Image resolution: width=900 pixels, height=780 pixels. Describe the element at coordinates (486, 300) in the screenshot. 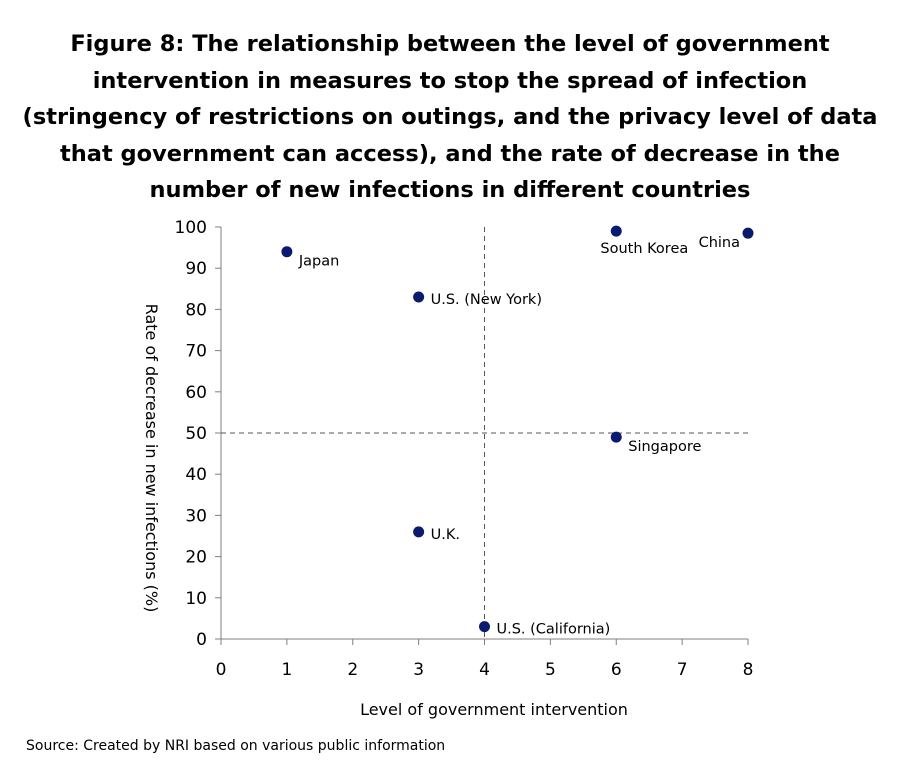

I see `data-point-label: U.S. (New York)` at that location.